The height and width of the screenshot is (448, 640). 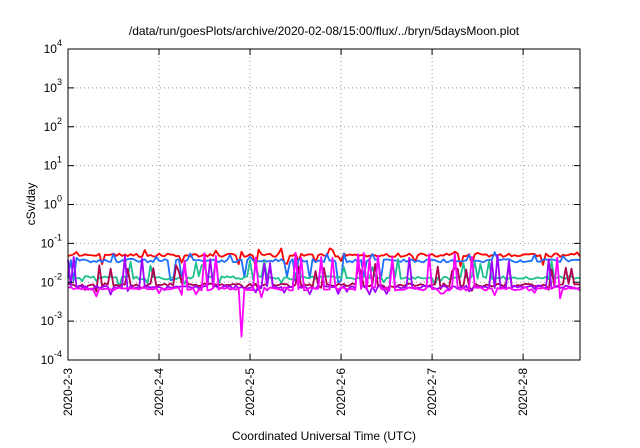 What do you see at coordinates (159, 392) in the screenshot?
I see `x-tick-label: 2020-2-4` at bounding box center [159, 392].